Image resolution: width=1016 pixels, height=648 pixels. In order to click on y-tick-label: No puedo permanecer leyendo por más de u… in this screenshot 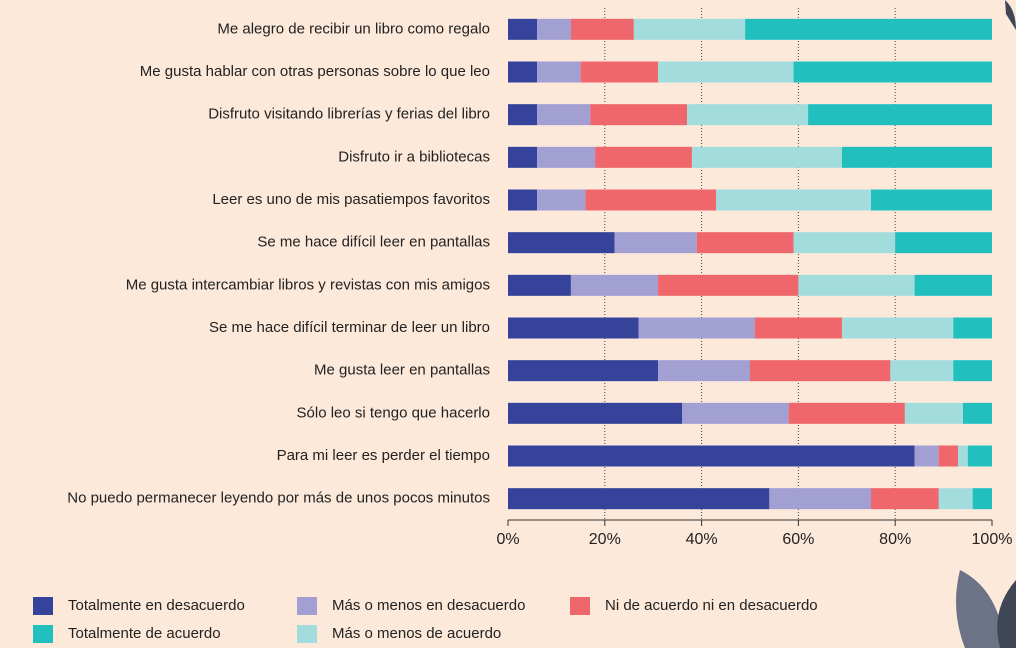, I will do `click(278, 498)`.